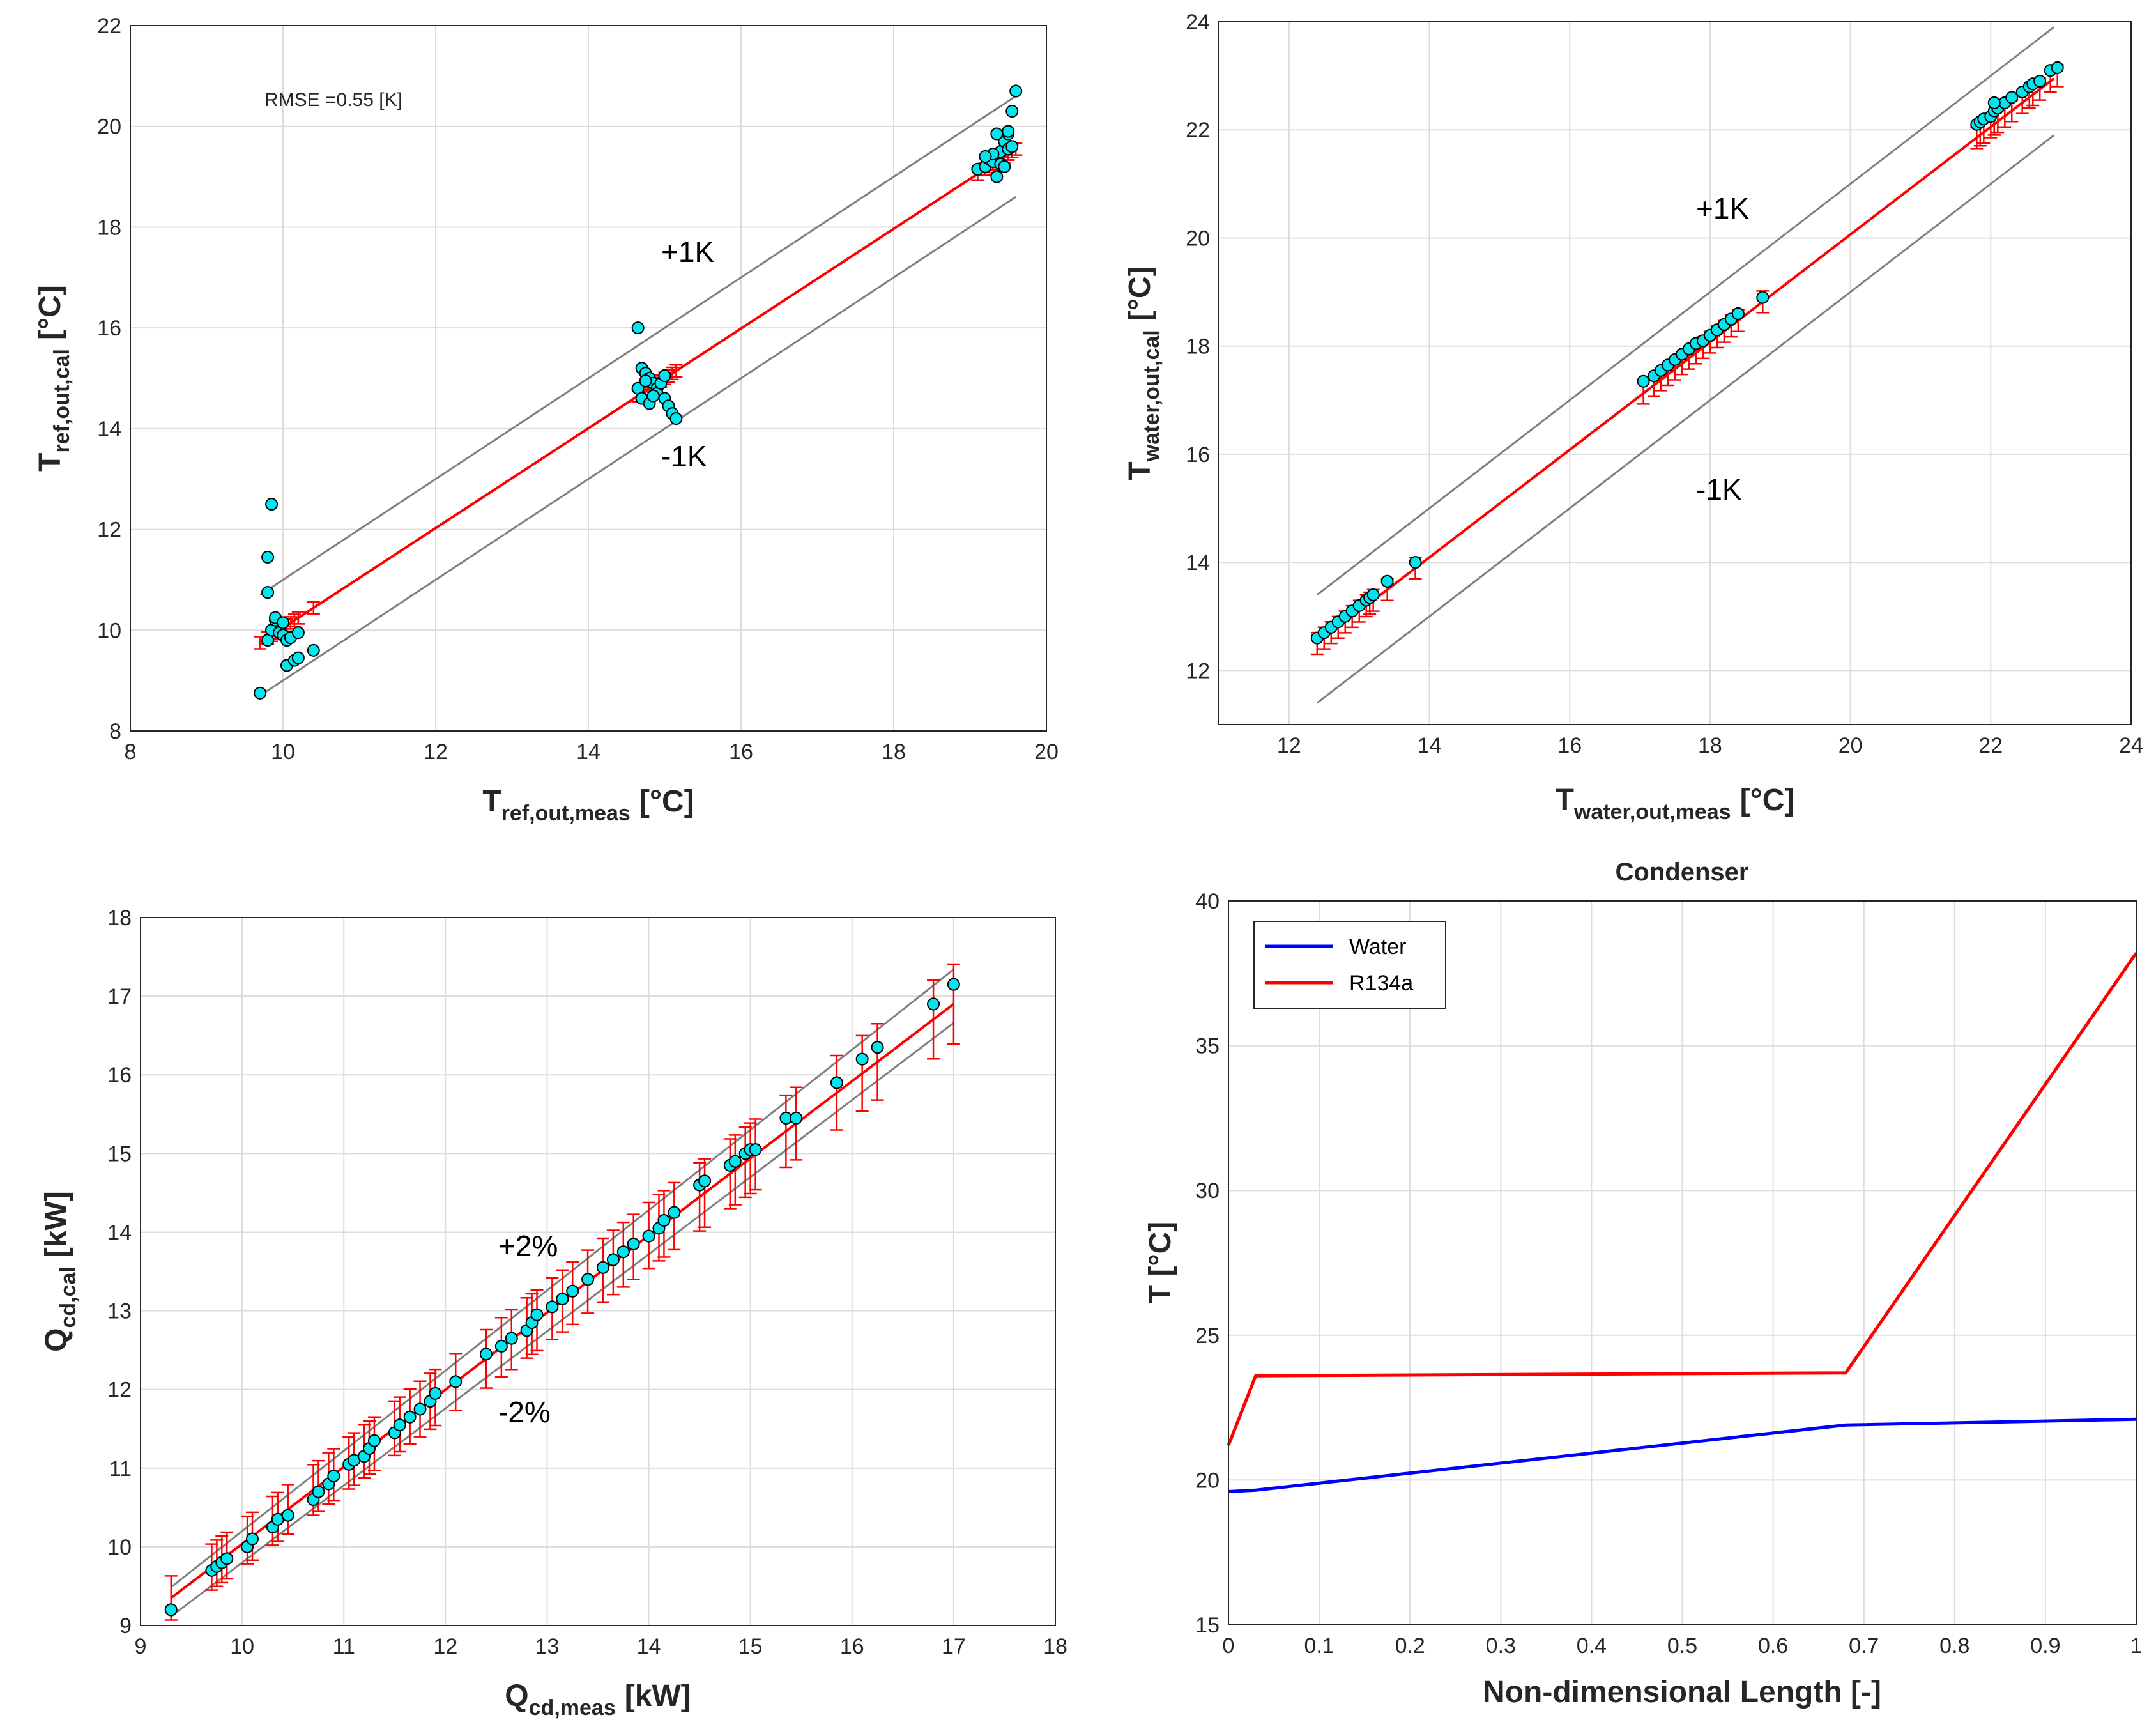 The width and height of the screenshot is (2156, 1736). Describe the element at coordinates (1207, 1480) in the screenshot. I see `y-tick-label: 20` at that location.